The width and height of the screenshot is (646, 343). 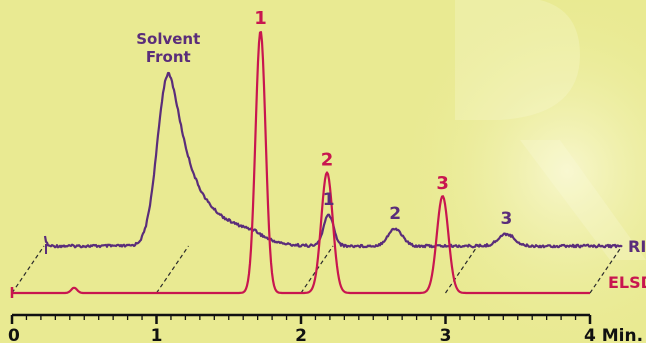 I want to click on ri-peak-label: 3, so click(x=506, y=219).